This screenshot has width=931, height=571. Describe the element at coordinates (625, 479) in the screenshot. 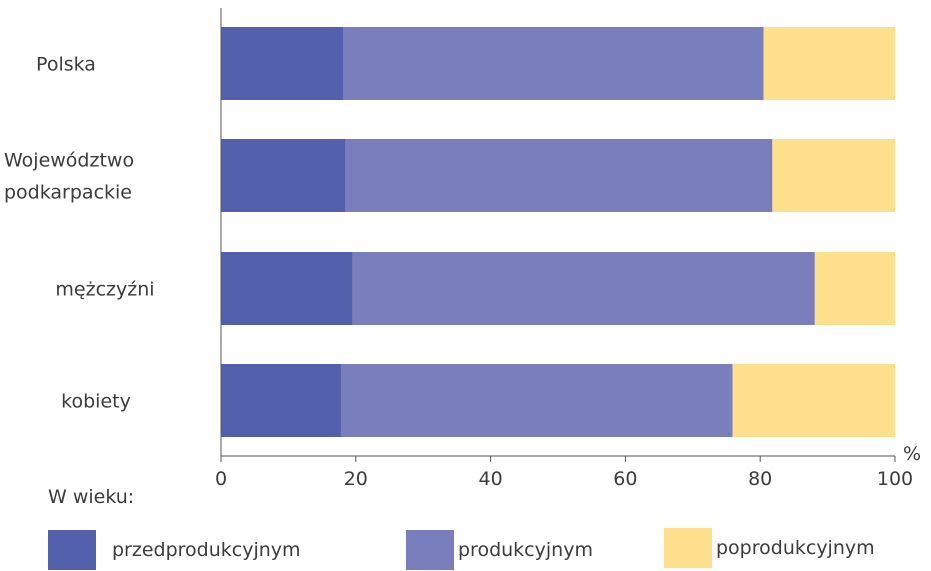

I see `x-tick-label: 60` at that location.